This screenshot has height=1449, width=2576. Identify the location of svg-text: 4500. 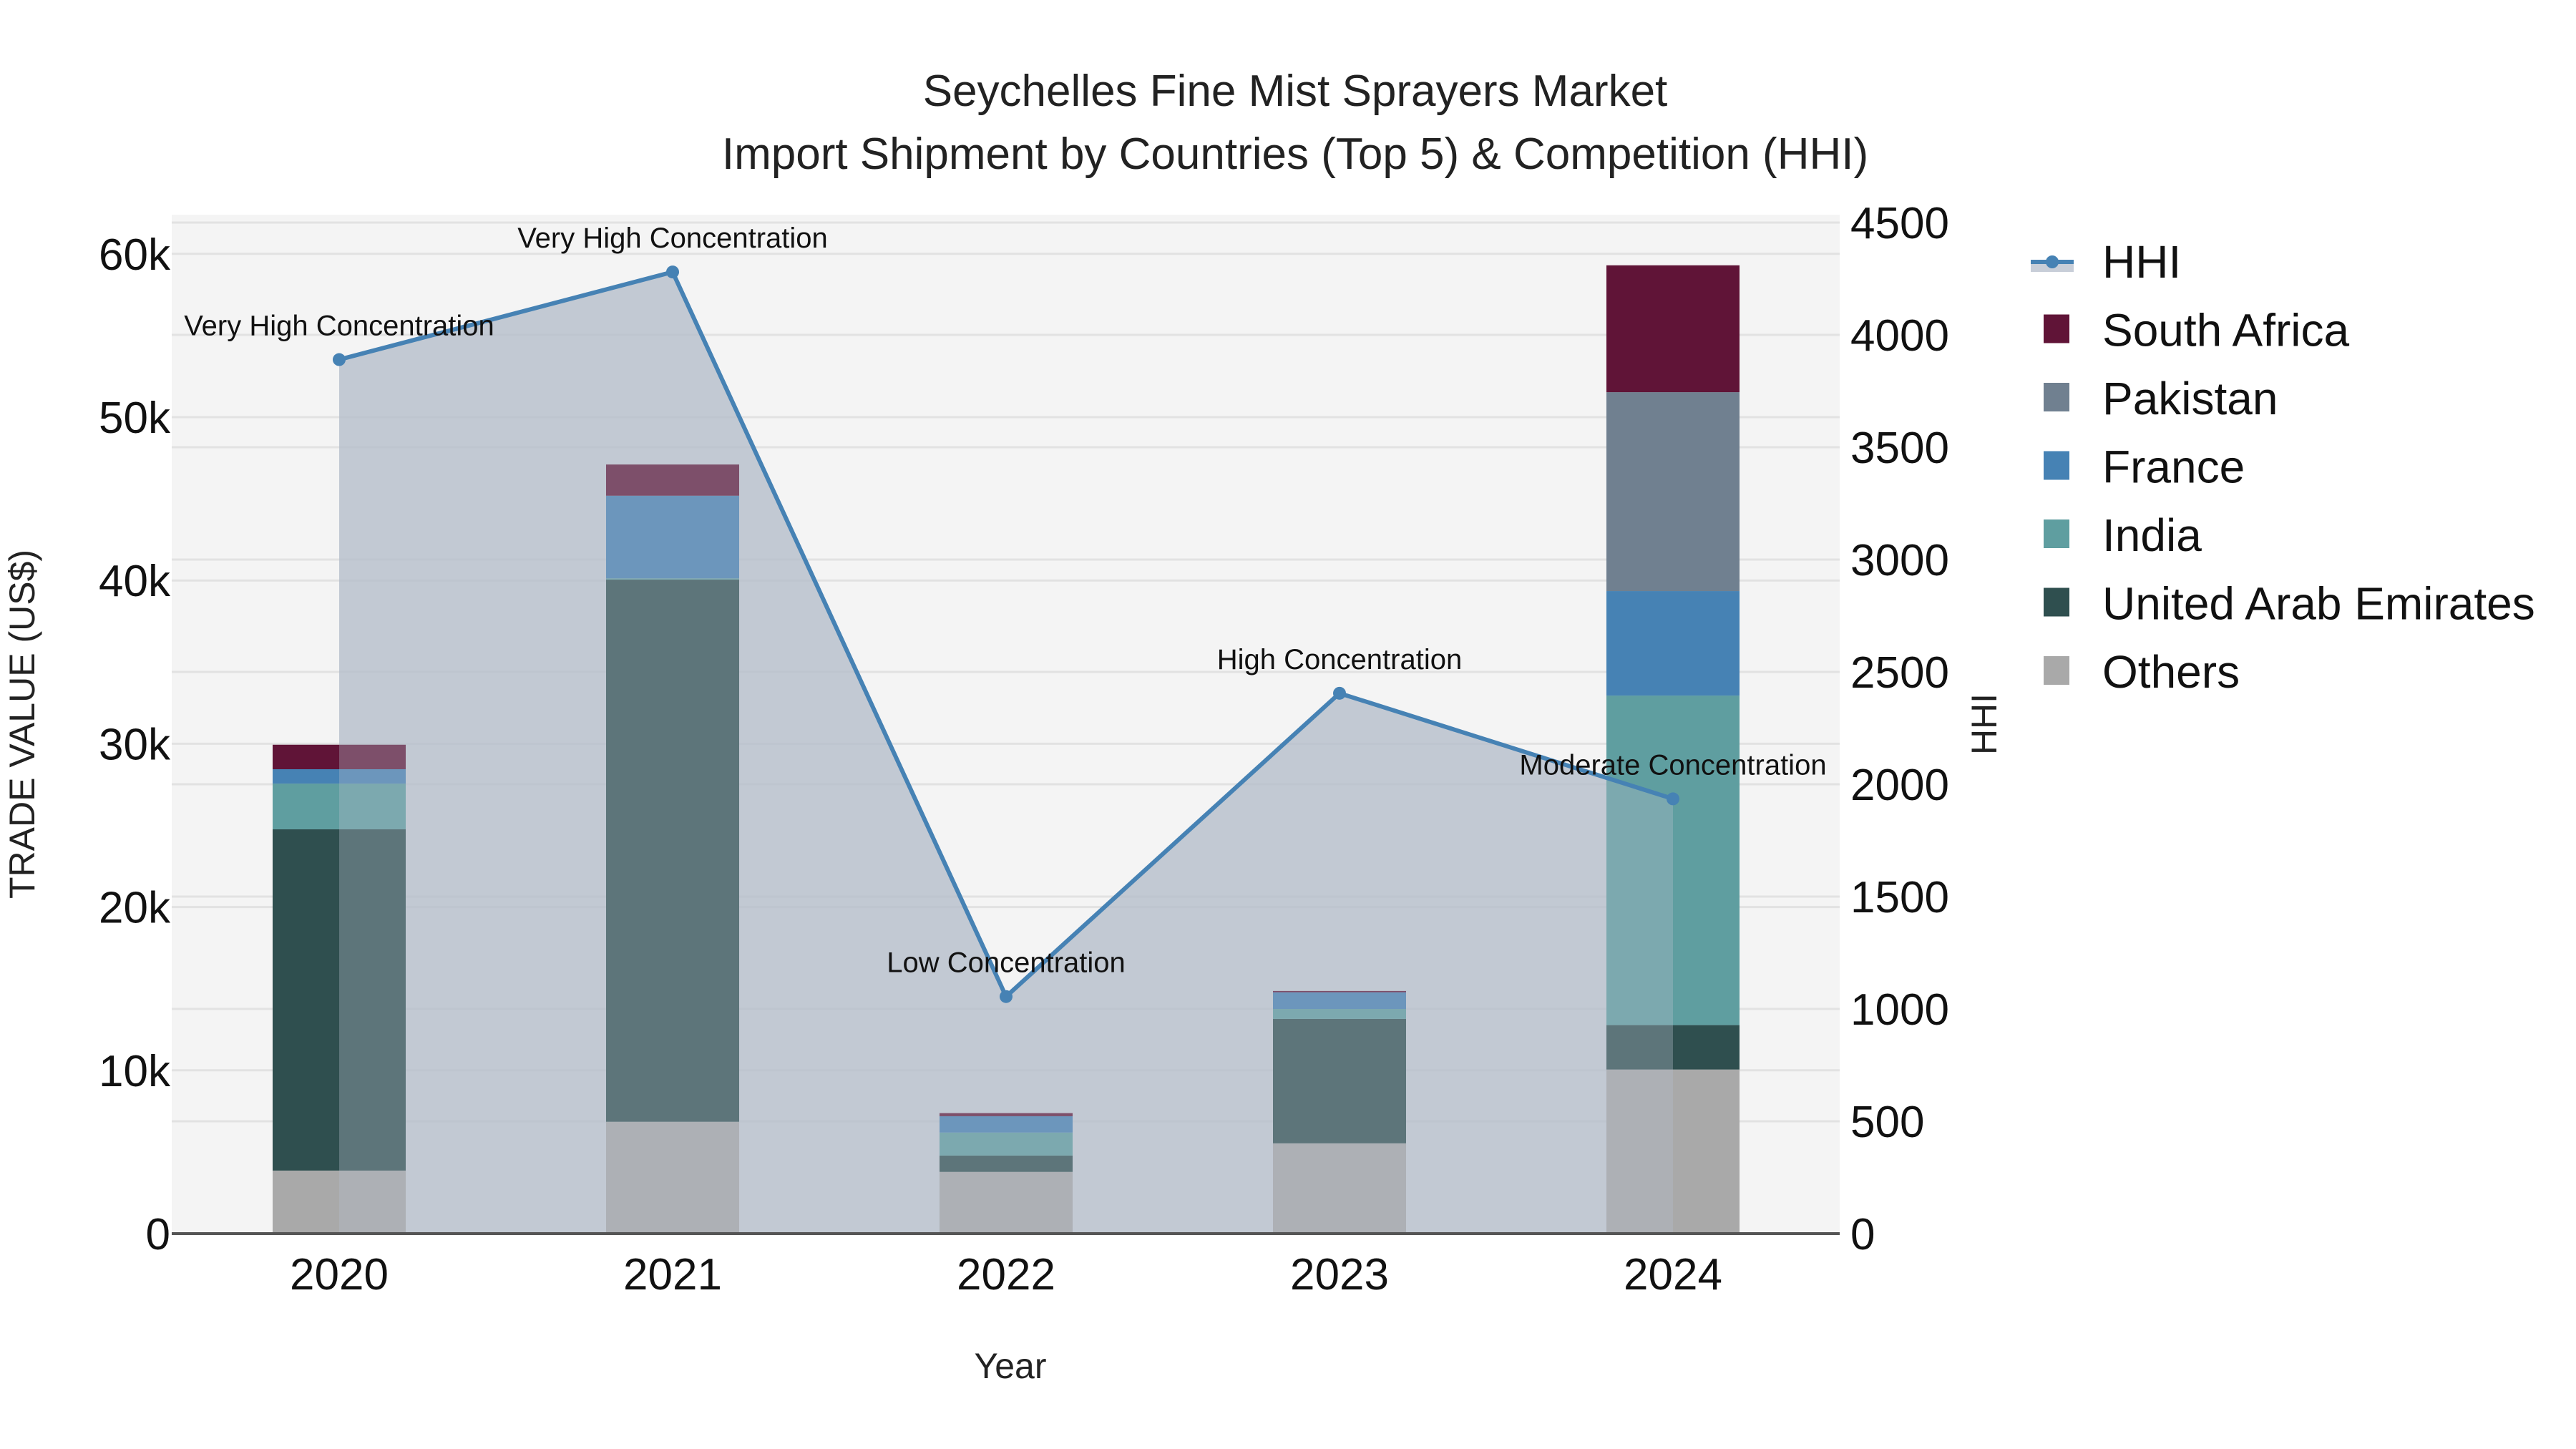
(1899, 223).